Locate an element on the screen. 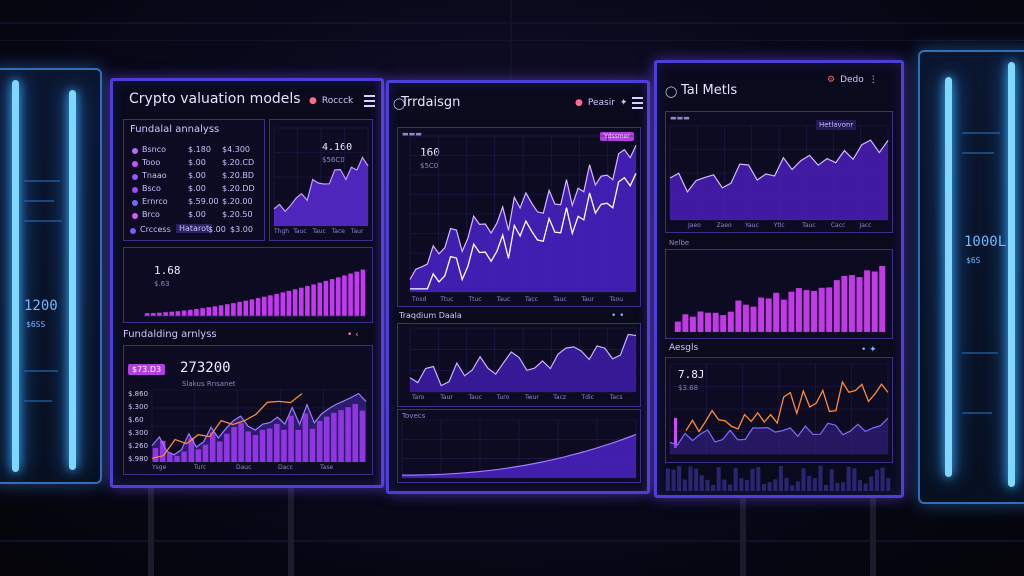 This screenshot has height=576, width=1024. section2-controls: • ‹ is located at coordinates (353, 335).